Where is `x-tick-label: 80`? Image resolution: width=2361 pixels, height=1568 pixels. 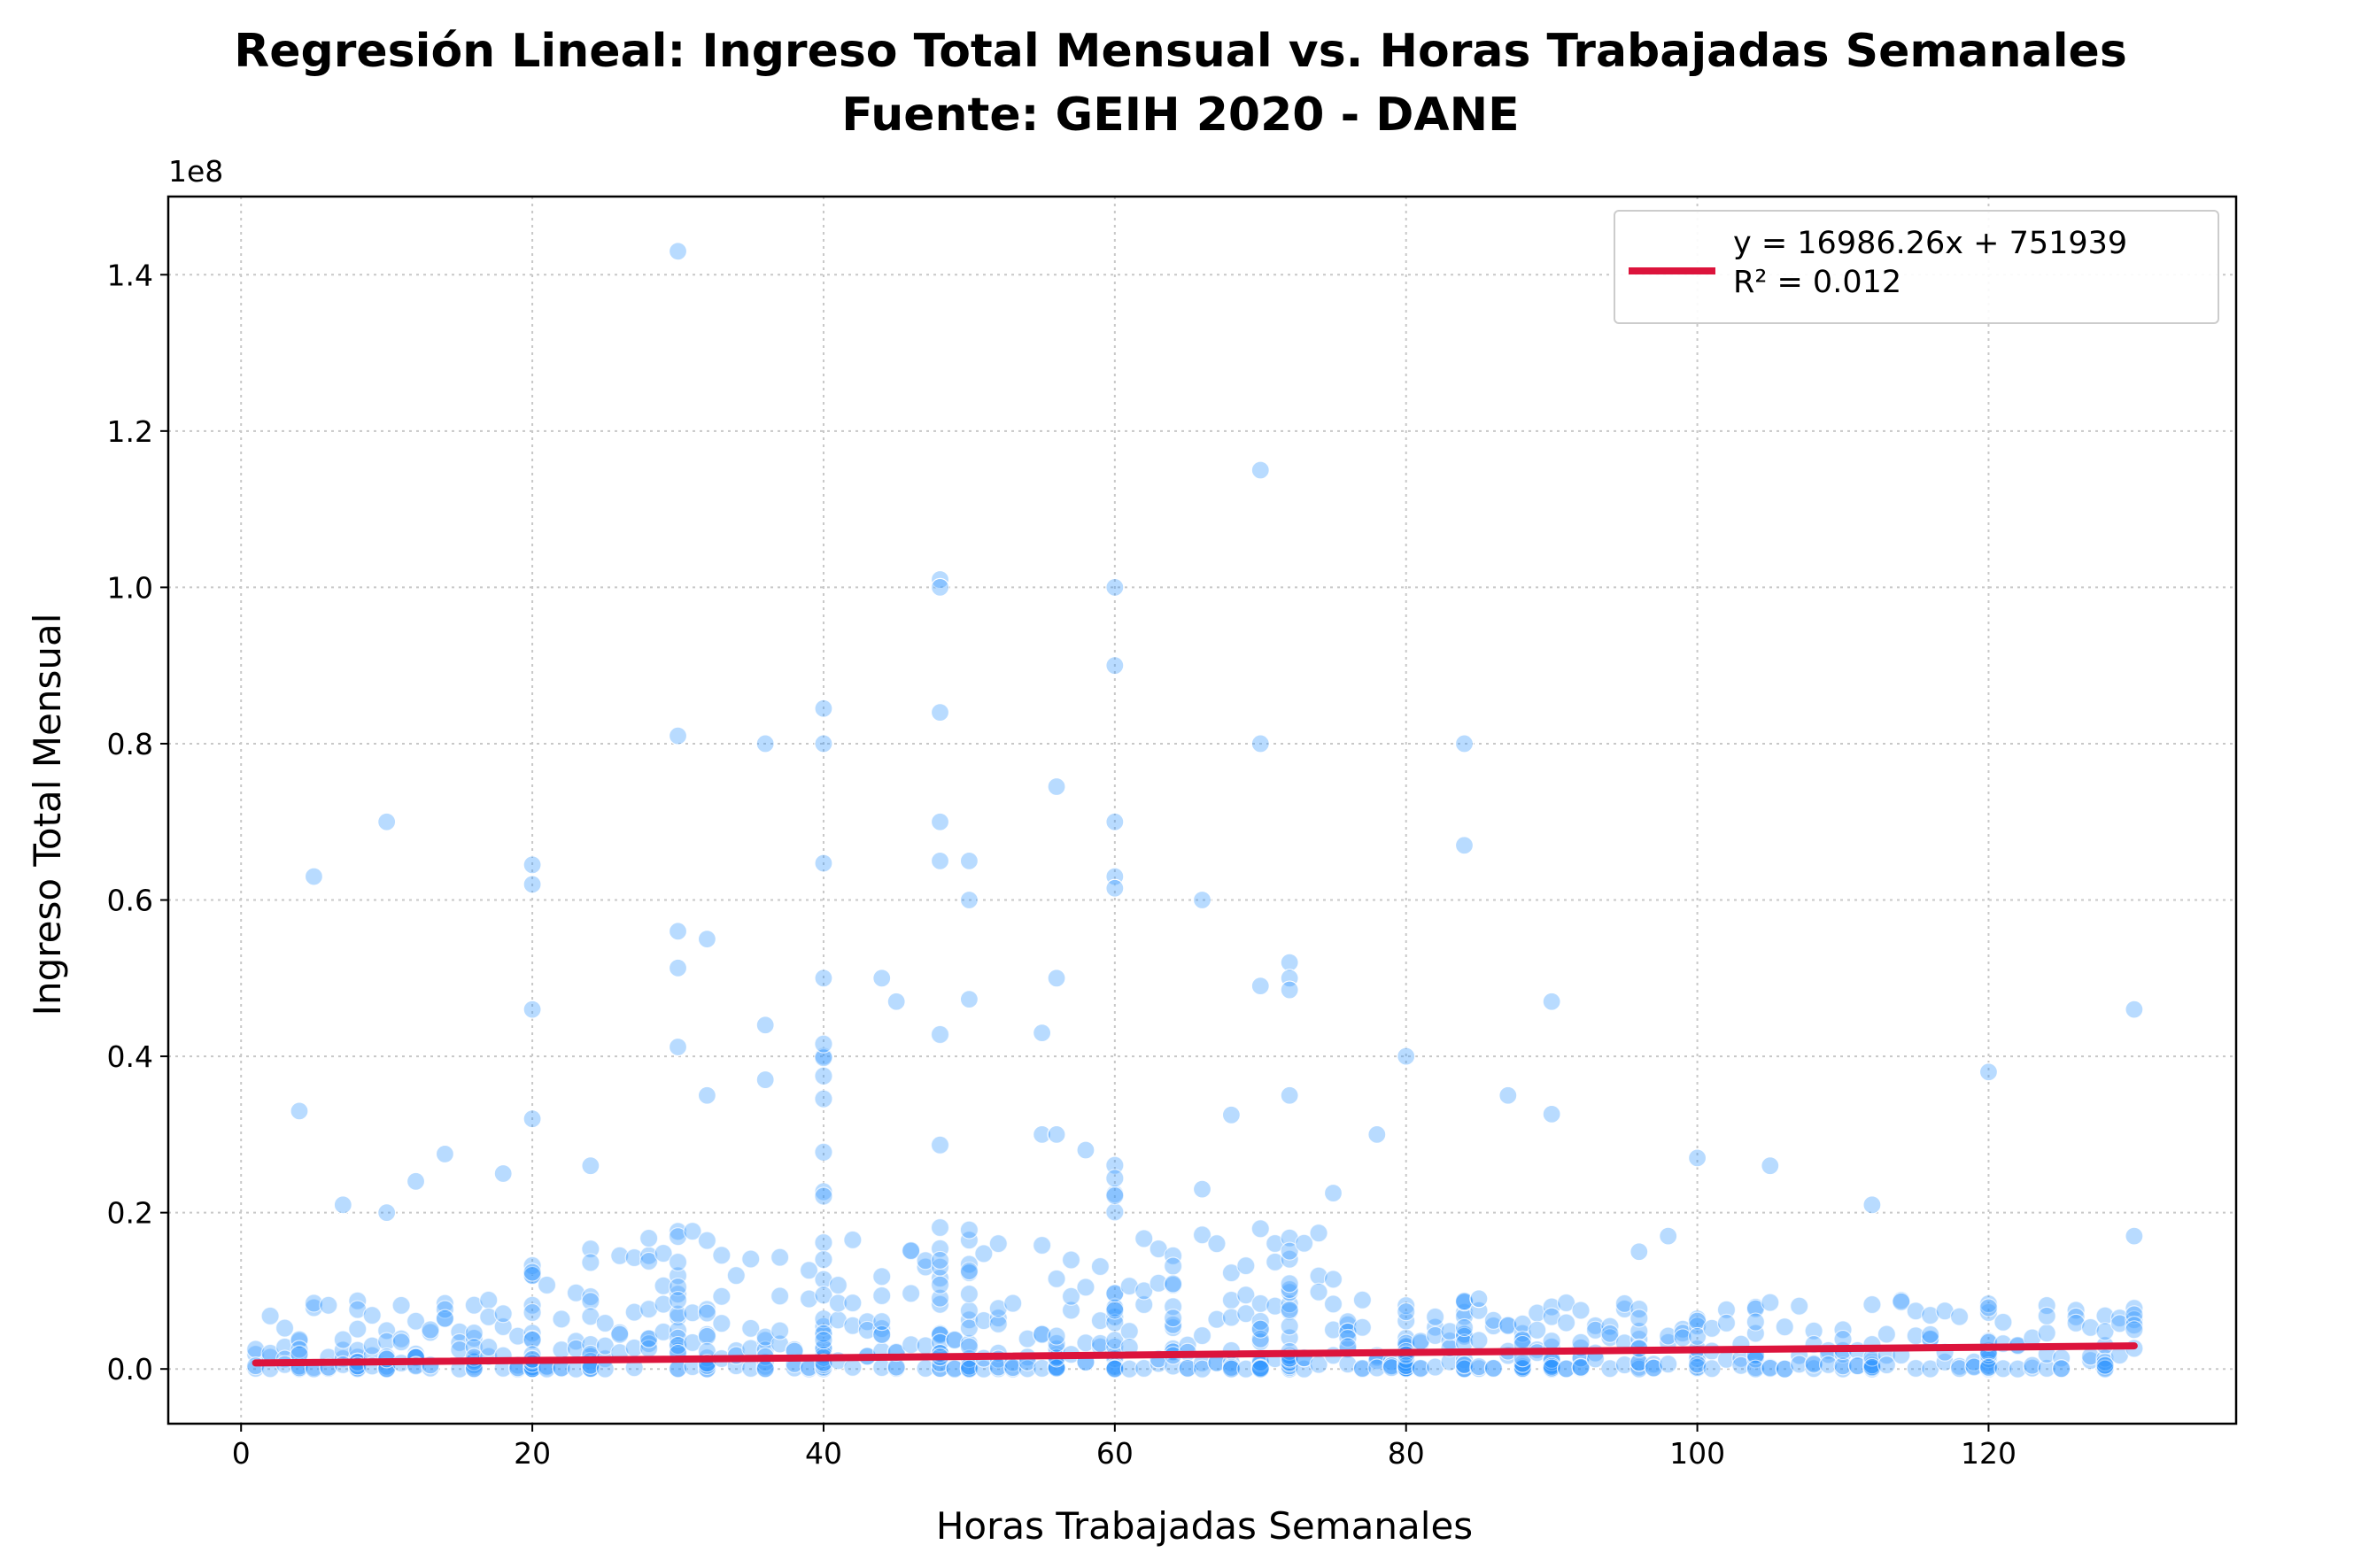
x-tick-label: 80 is located at coordinates (1406, 1454).